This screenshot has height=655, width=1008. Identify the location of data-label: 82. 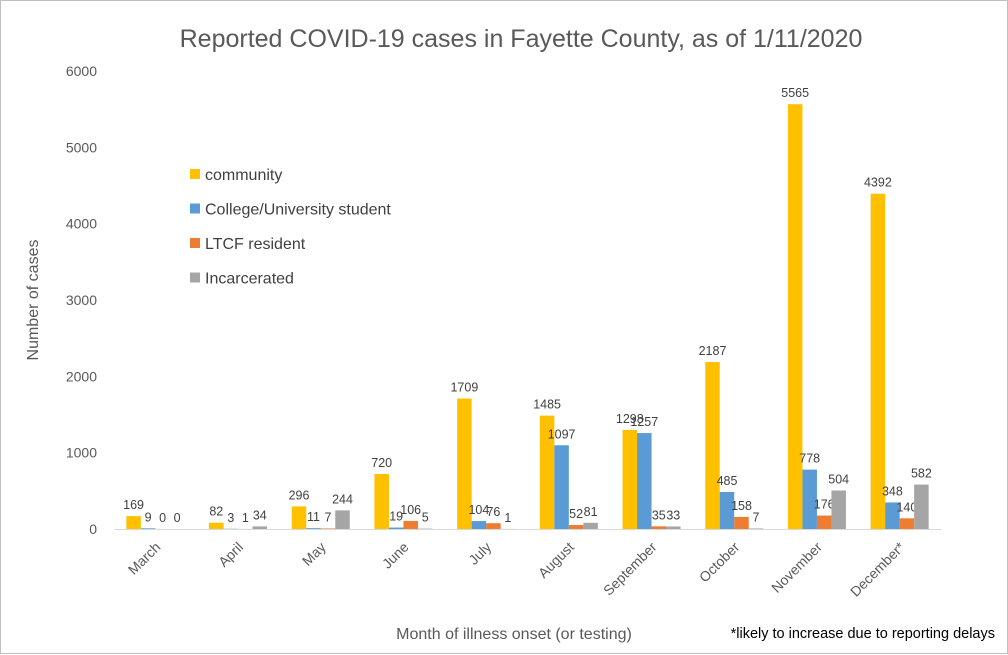
(216, 512).